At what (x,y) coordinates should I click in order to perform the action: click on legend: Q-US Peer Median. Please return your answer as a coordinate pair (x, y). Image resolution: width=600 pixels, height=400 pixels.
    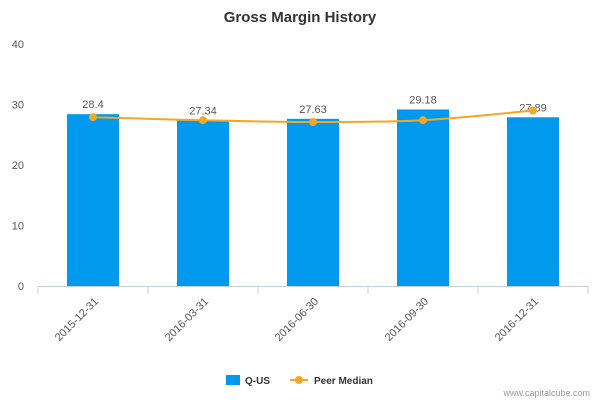
    Looking at the image, I should click on (299, 381).